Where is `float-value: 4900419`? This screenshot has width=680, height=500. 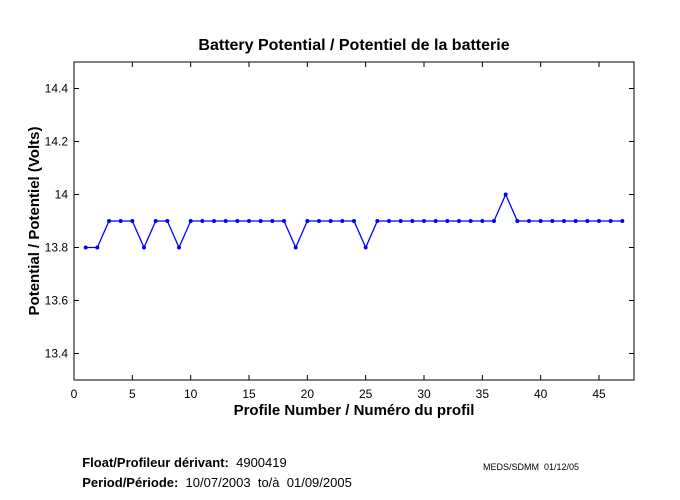 float-value: 4900419 is located at coordinates (261, 462).